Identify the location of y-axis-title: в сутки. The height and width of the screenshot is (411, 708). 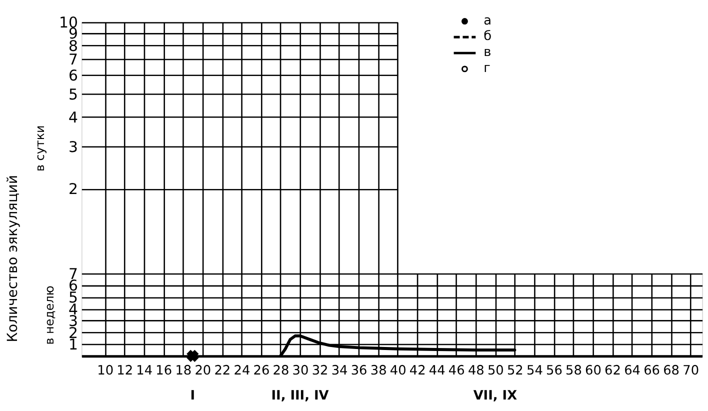
(40, 148).